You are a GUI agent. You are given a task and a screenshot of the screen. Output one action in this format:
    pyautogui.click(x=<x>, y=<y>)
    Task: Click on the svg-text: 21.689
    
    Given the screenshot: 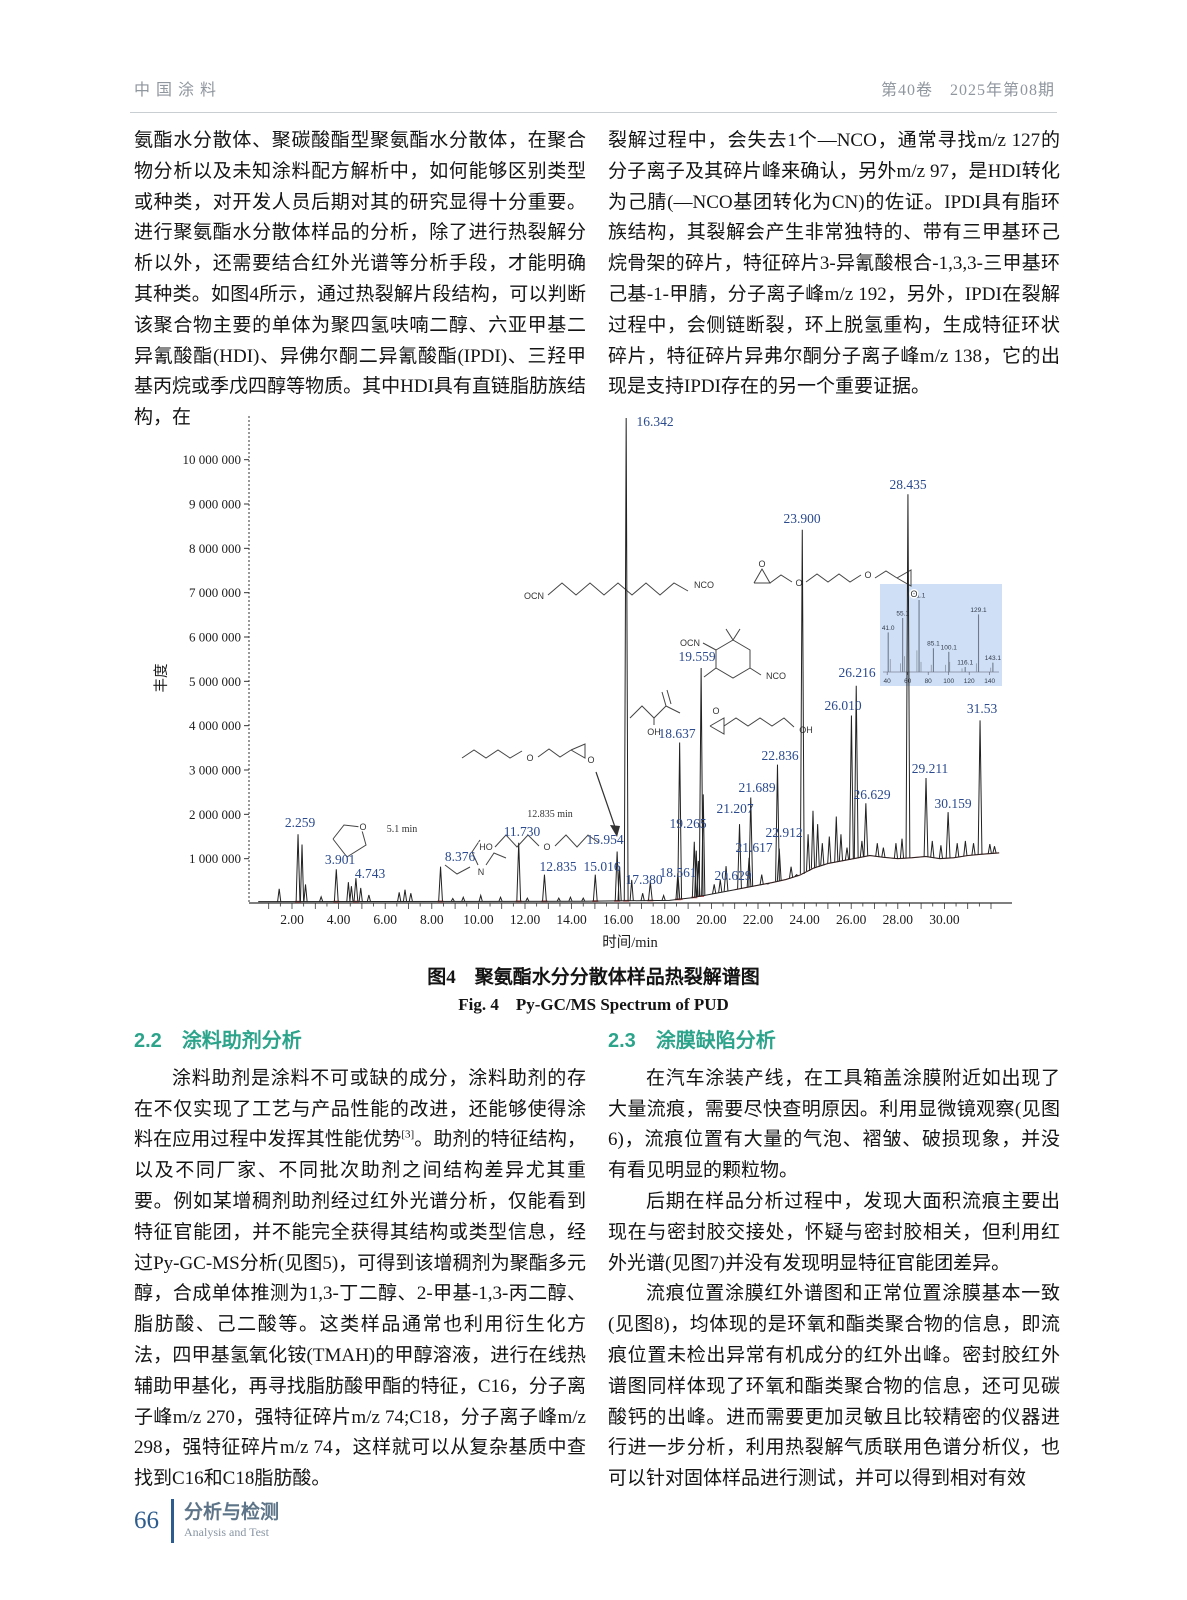 What is the action you would take?
    pyautogui.click(x=756, y=787)
    